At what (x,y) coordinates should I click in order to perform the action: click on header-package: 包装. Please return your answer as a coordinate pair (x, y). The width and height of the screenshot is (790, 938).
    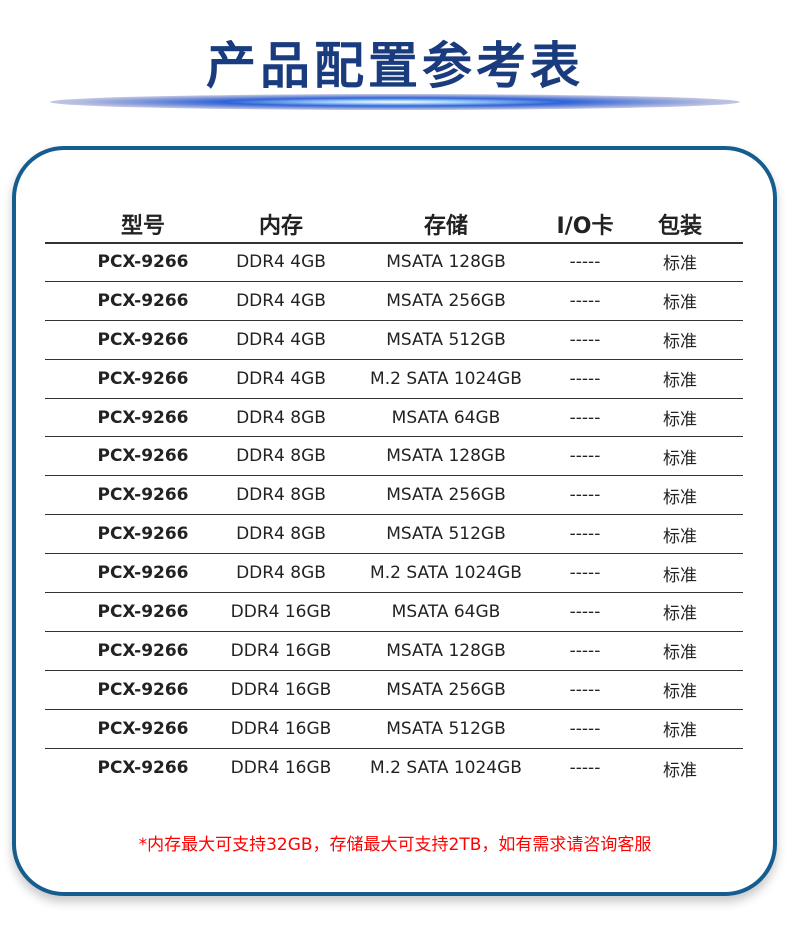
    Looking at the image, I should click on (679, 226).